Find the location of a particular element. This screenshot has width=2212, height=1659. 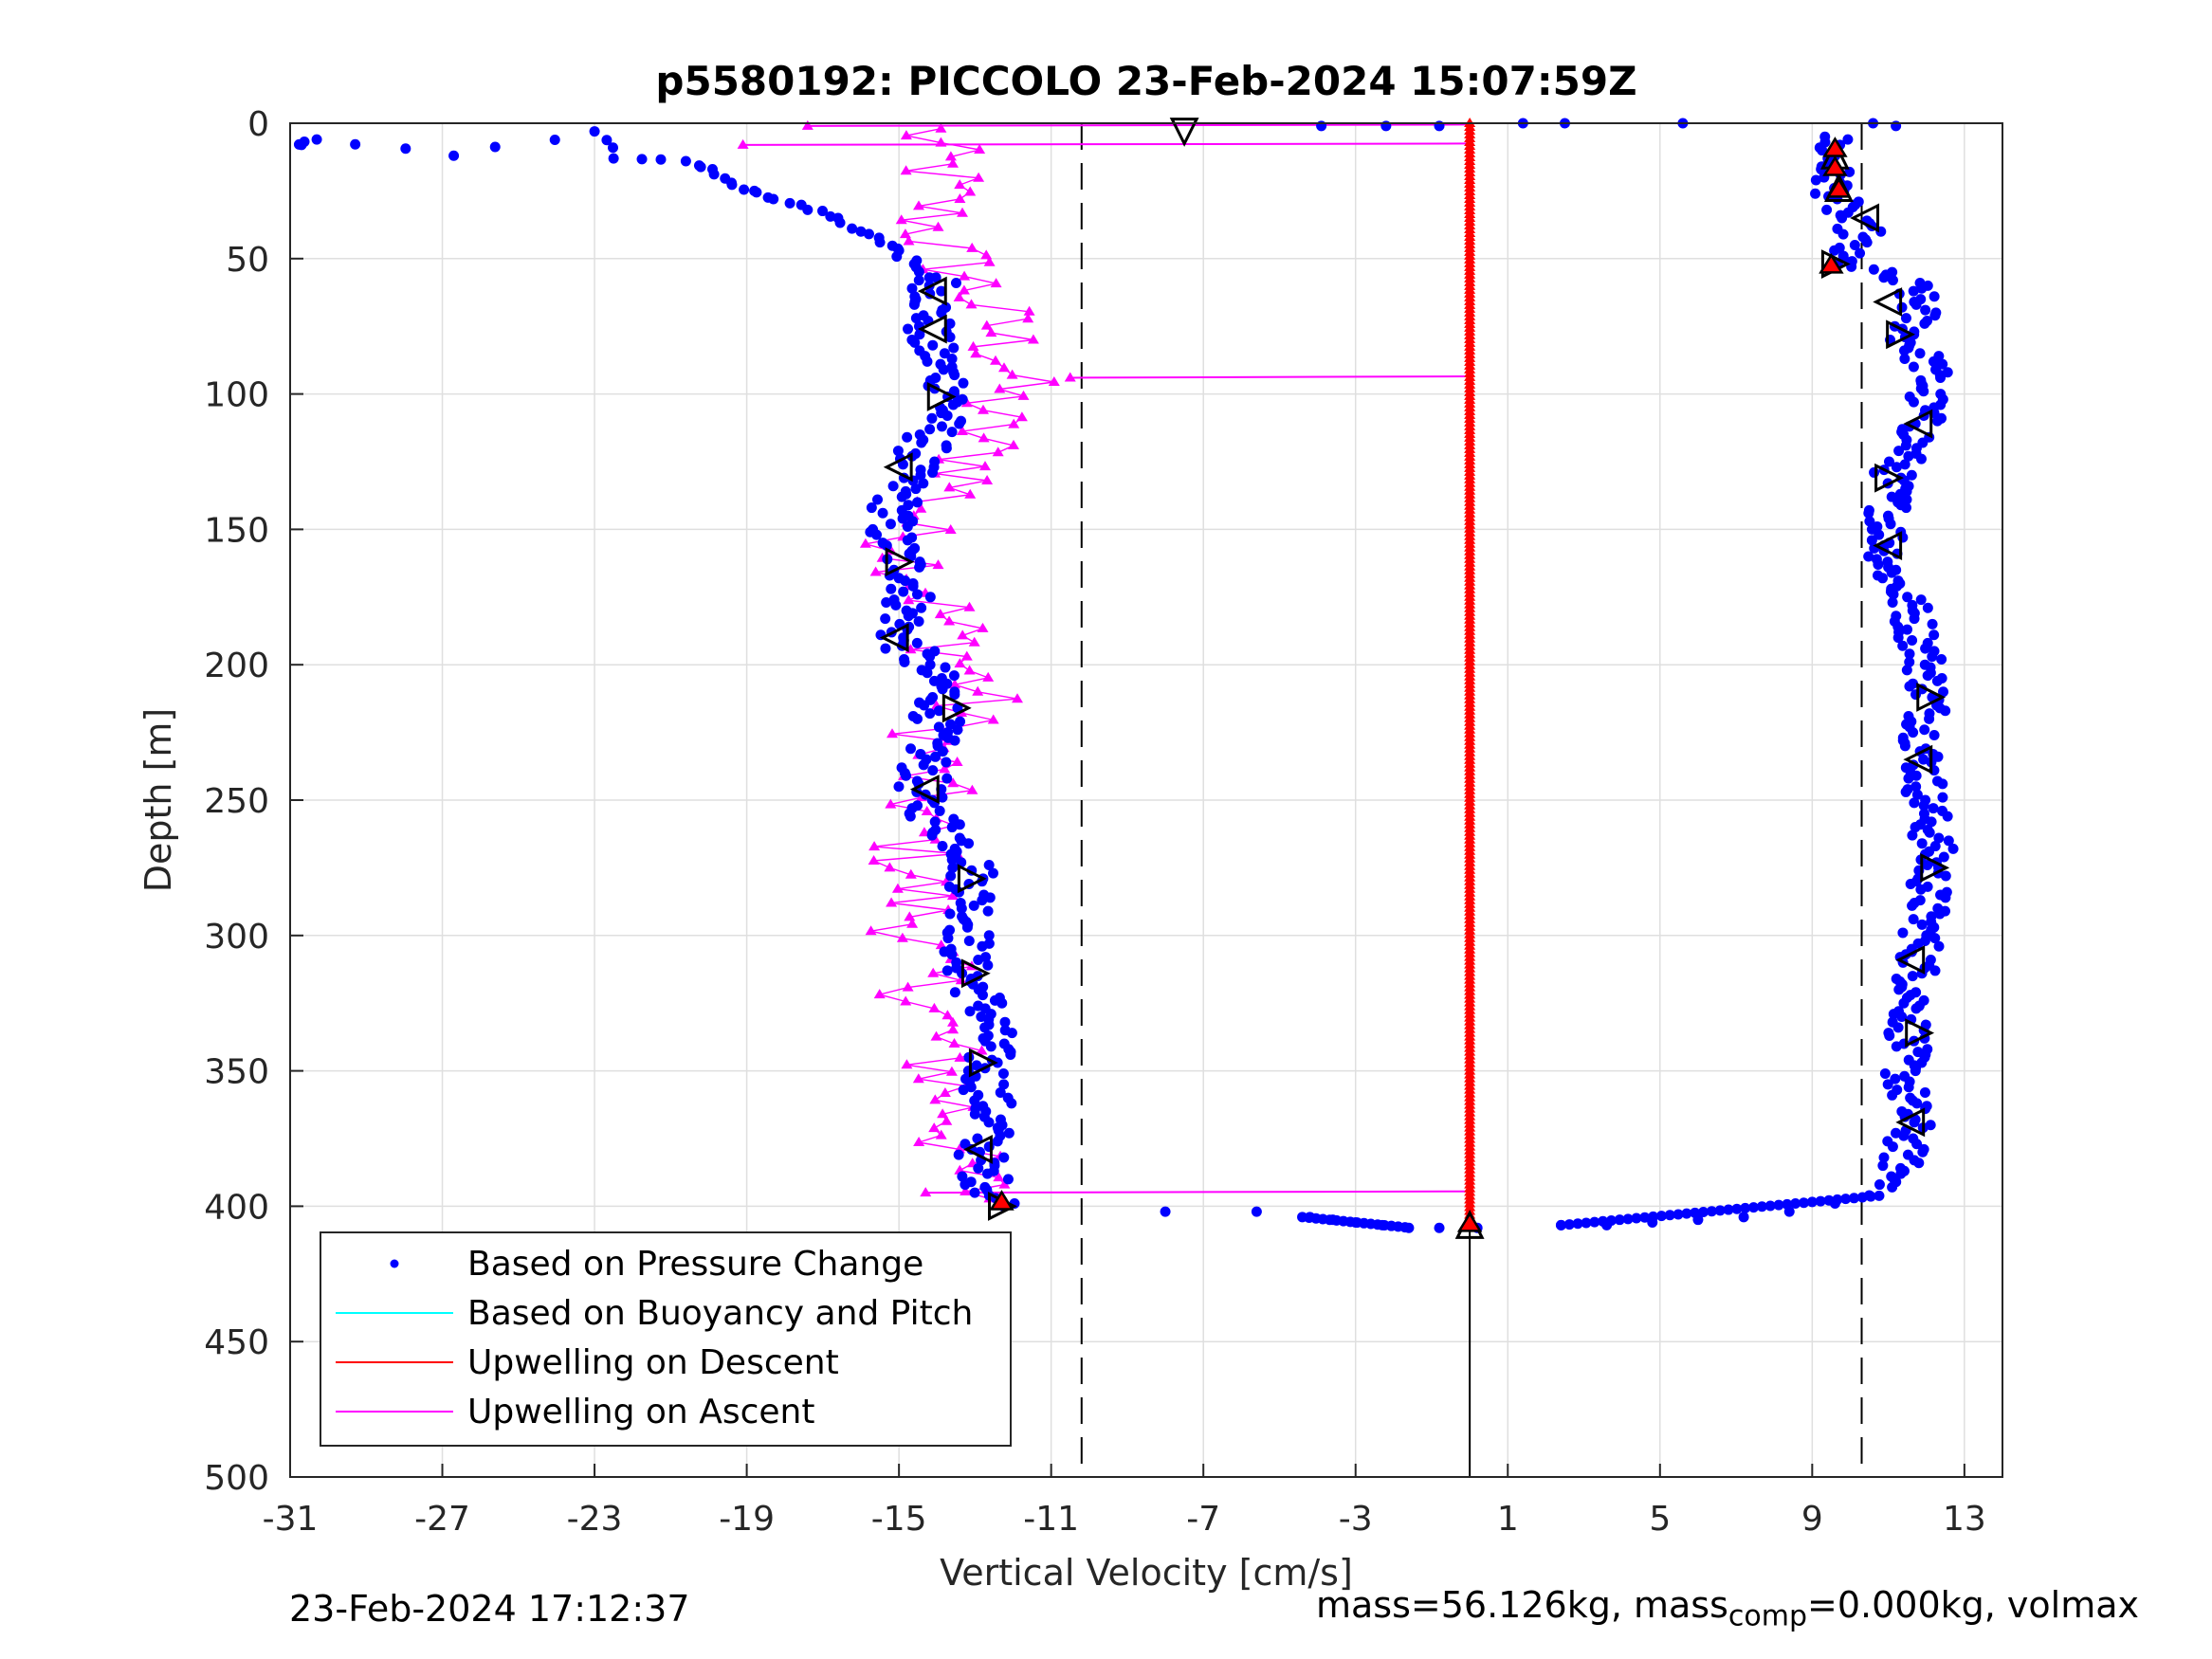

y-tick-label: 300 is located at coordinates (236, 937).